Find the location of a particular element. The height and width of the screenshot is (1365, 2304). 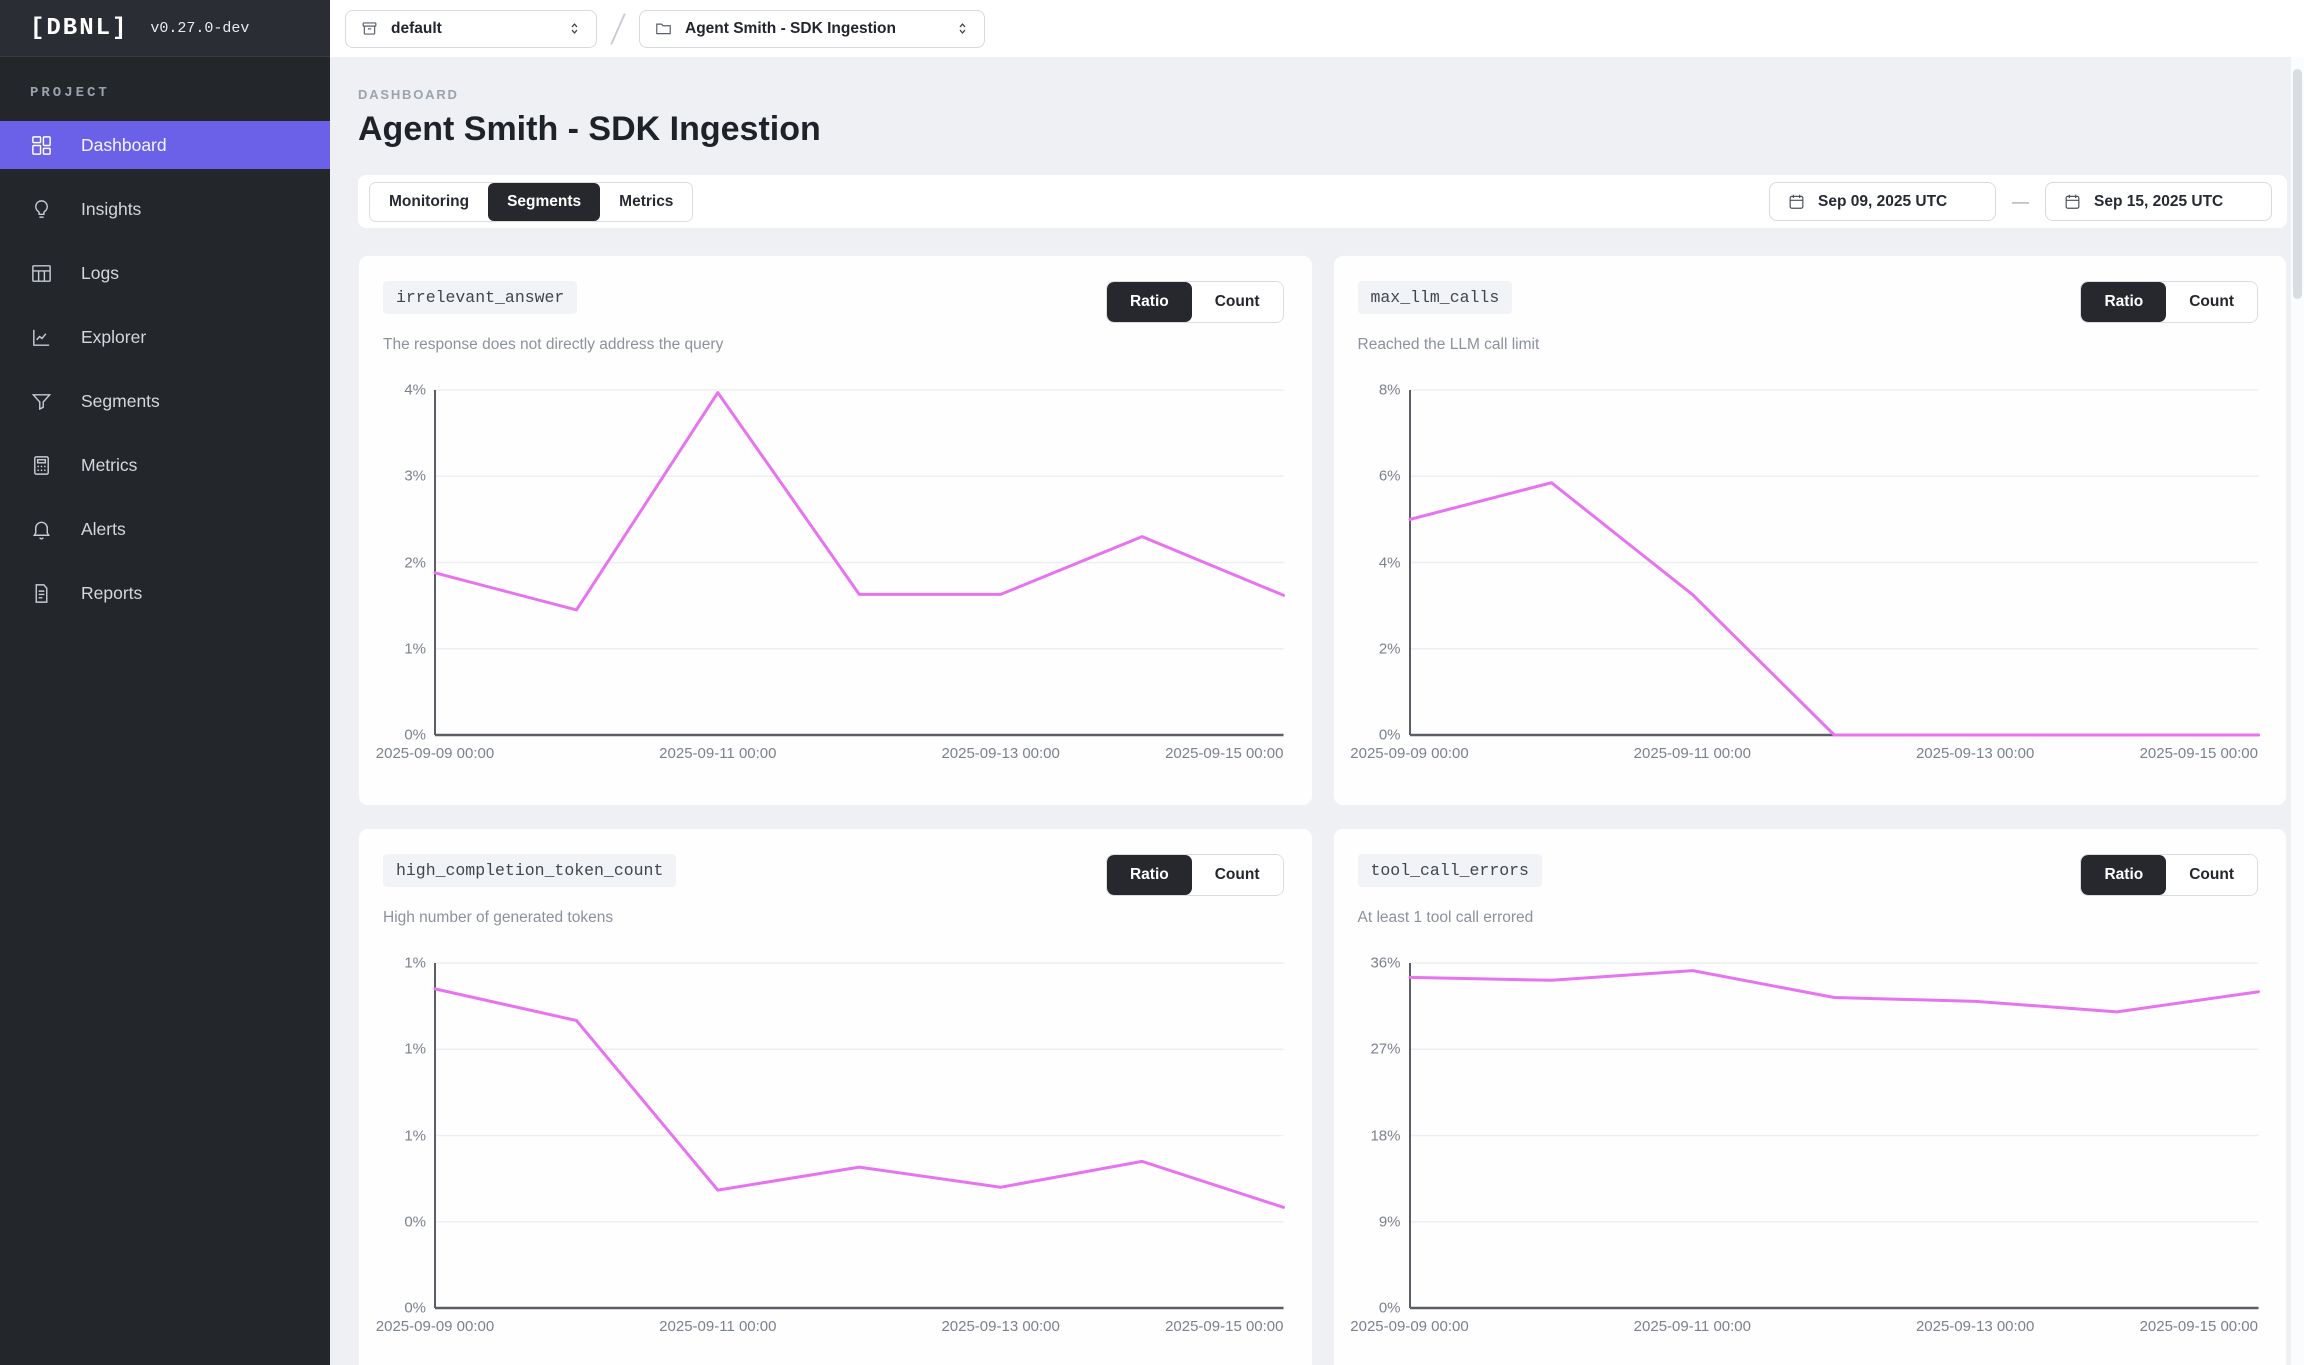

line-chart: 0% 9% 18% 27% 36% is located at coordinates (1808, 1136).